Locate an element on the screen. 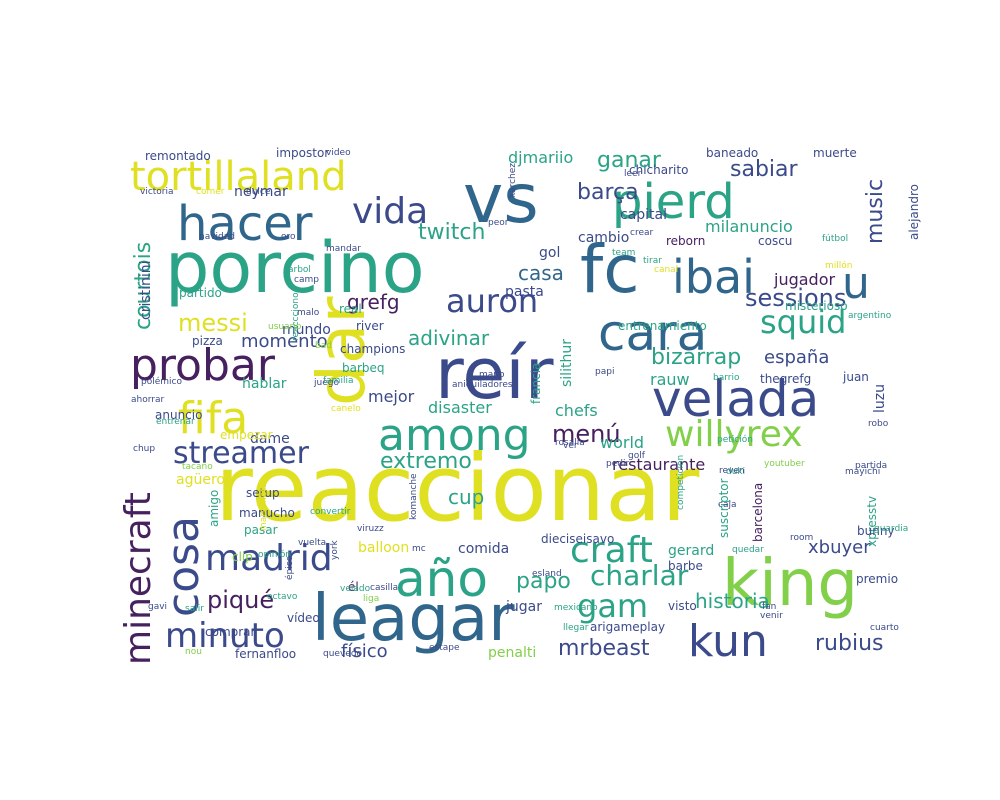  word: neymar is located at coordinates (261, 192).